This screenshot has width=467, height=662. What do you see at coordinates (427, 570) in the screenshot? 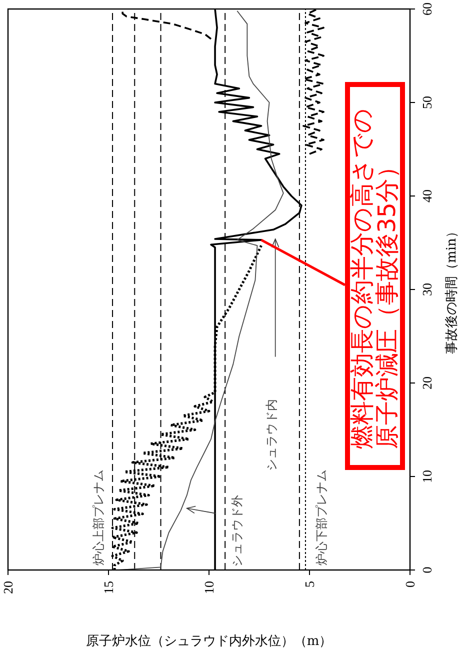
I see `y-tick-label: 0` at bounding box center [427, 570].